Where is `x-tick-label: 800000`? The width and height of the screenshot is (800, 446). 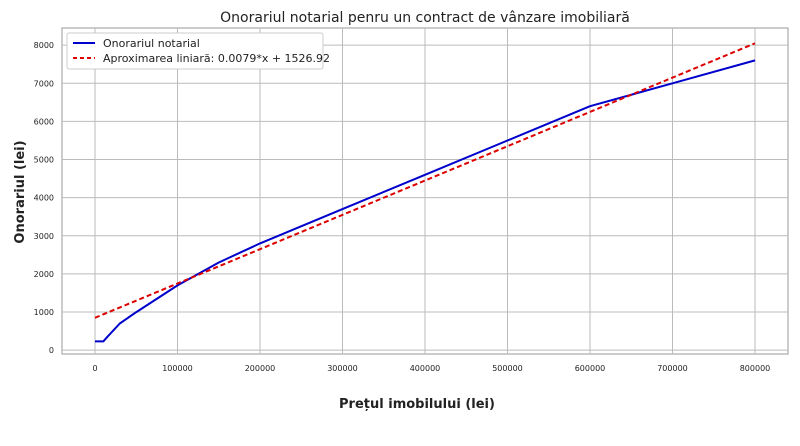
x-tick-label: 800000 is located at coordinates (755, 368).